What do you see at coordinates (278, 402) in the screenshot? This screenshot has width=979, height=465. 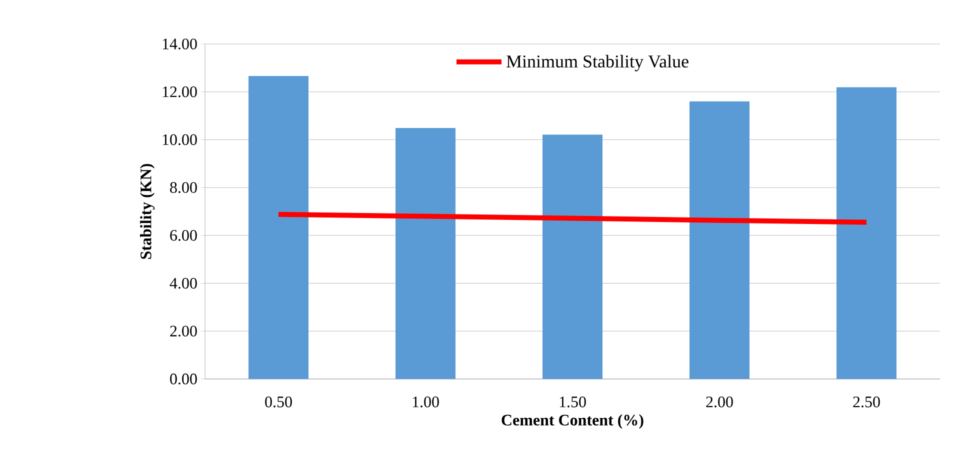 I see `x-tick-label: 0.50` at bounding box center [278, 402].